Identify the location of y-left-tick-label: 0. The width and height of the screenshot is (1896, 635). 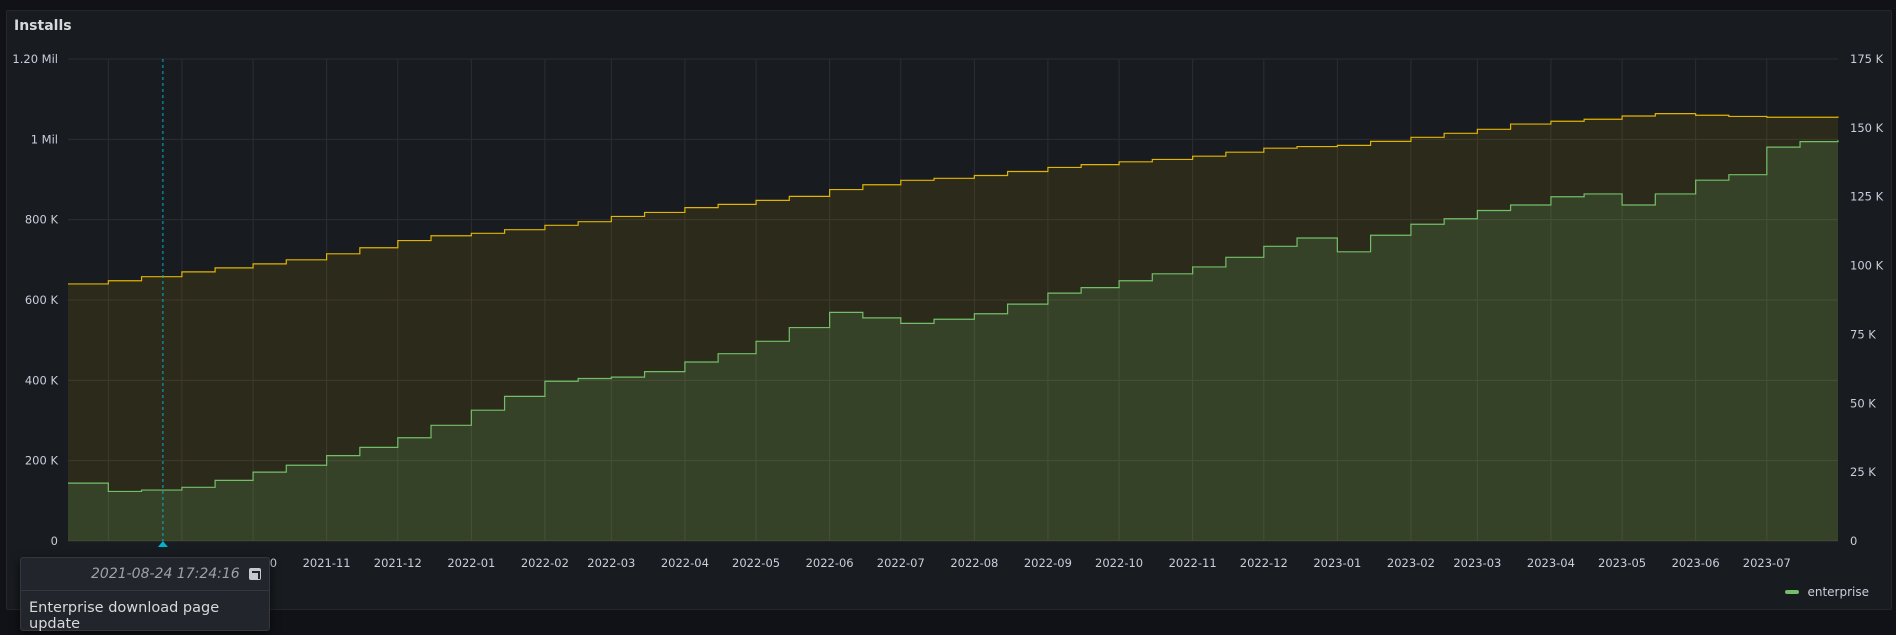
(54, 541).